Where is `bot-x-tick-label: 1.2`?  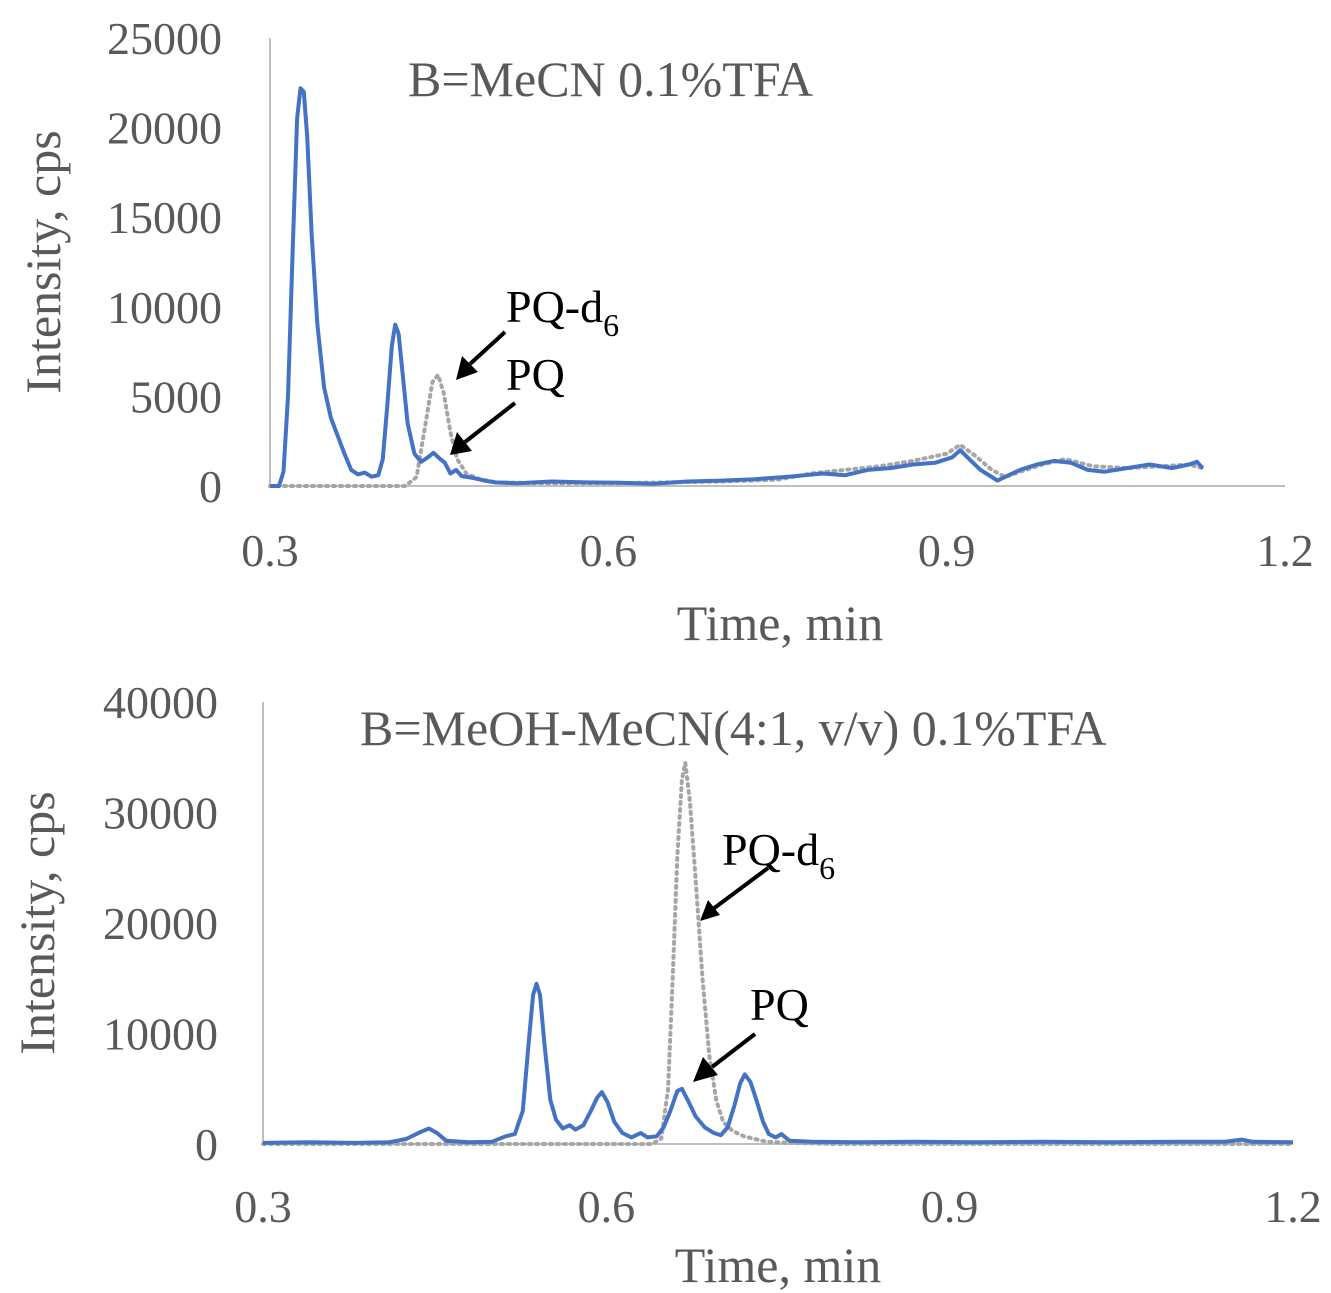 bot-x-tick-label: 1.2 is located at coordinates (1293, 1206).